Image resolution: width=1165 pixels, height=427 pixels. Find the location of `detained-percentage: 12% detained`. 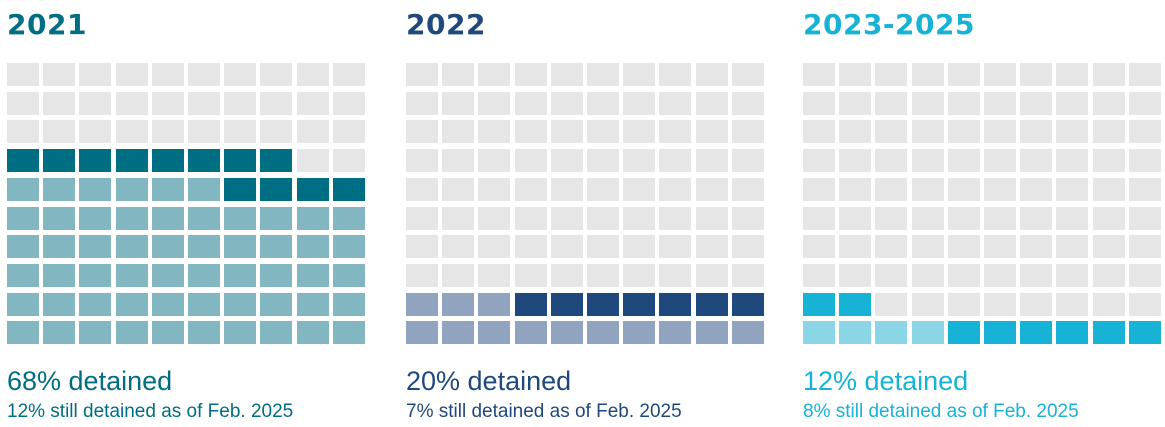

detained-percentage: 12% detained is located at coordinates (886, 381).